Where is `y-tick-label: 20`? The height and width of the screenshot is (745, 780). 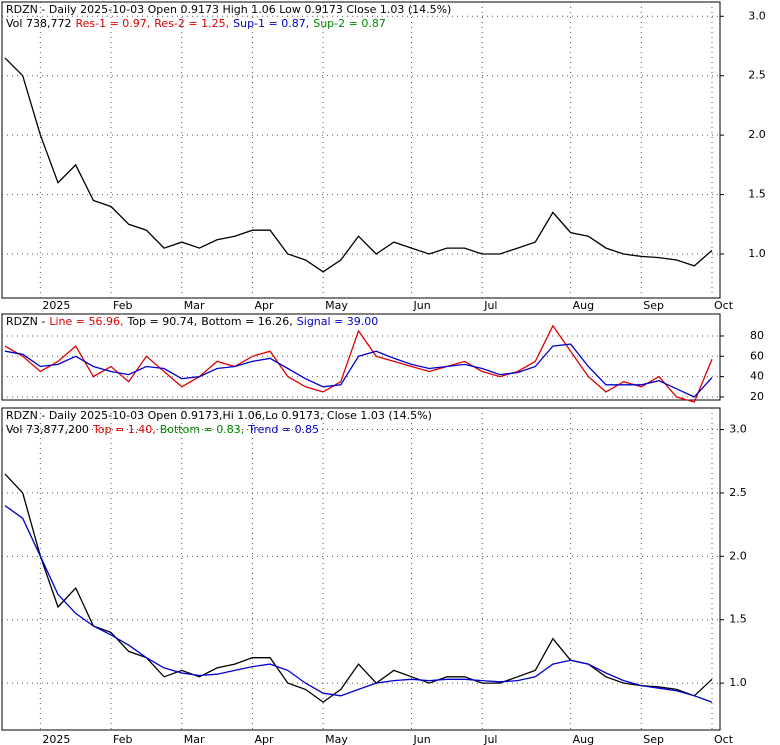
y-tick-label: 20 is located at coordinates (757, 396).